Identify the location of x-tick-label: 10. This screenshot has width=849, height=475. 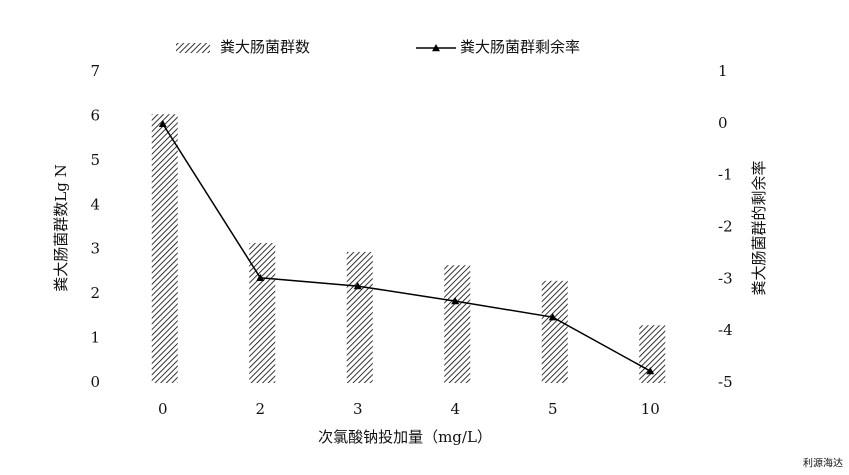
(650, 409).